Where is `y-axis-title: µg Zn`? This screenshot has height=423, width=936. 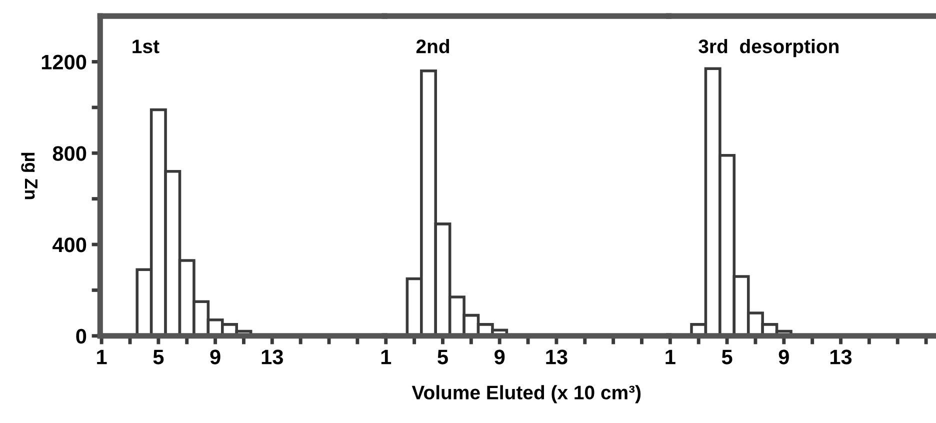 y-axis-title: µg Zn is located at coordinates (29, 176).